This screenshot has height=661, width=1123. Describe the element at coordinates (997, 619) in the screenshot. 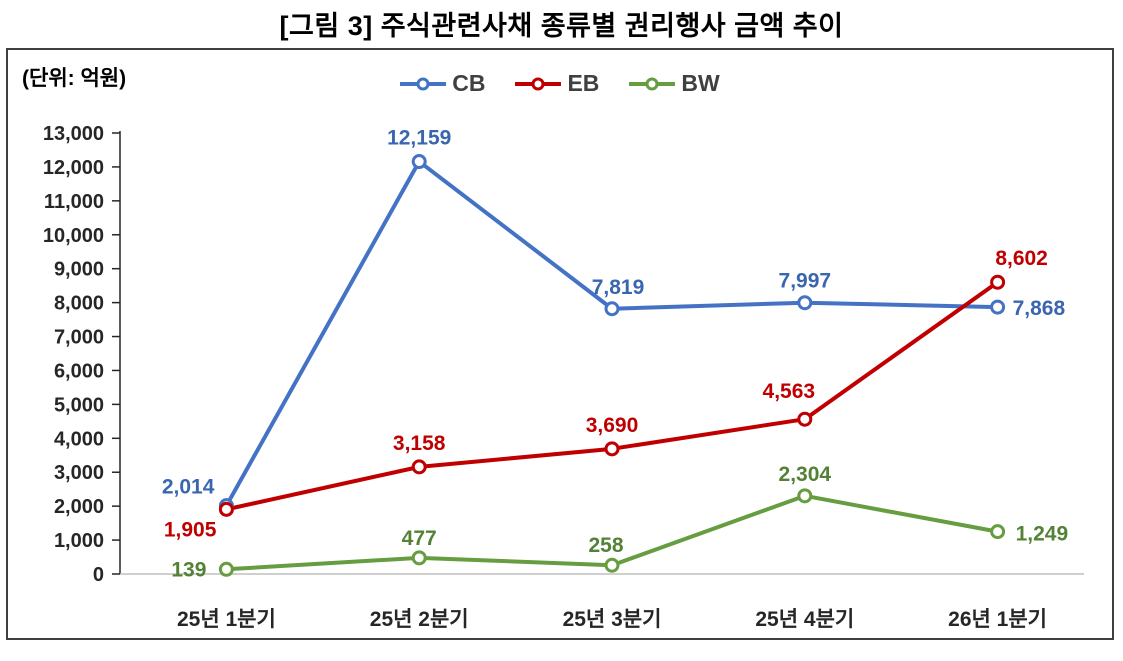

I see `x-category-label: 26년 1분기` at that location.